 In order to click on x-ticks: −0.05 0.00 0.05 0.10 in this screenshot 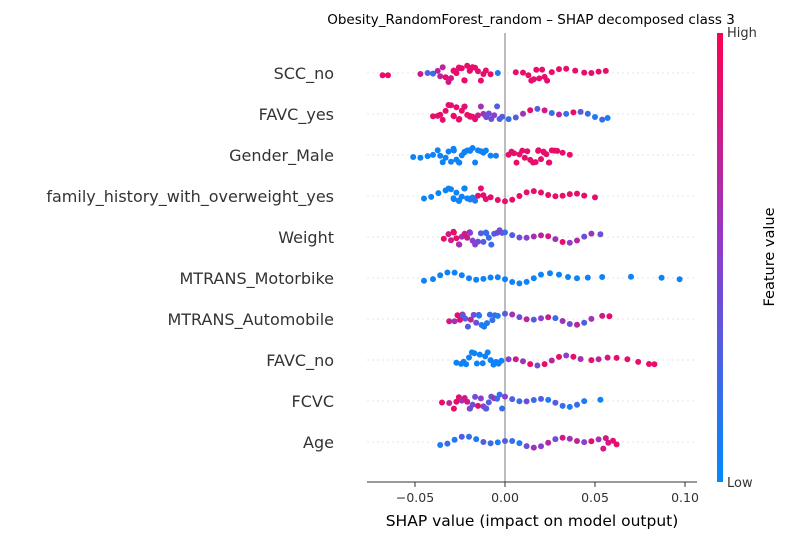, I will do `click(547, 493)`.